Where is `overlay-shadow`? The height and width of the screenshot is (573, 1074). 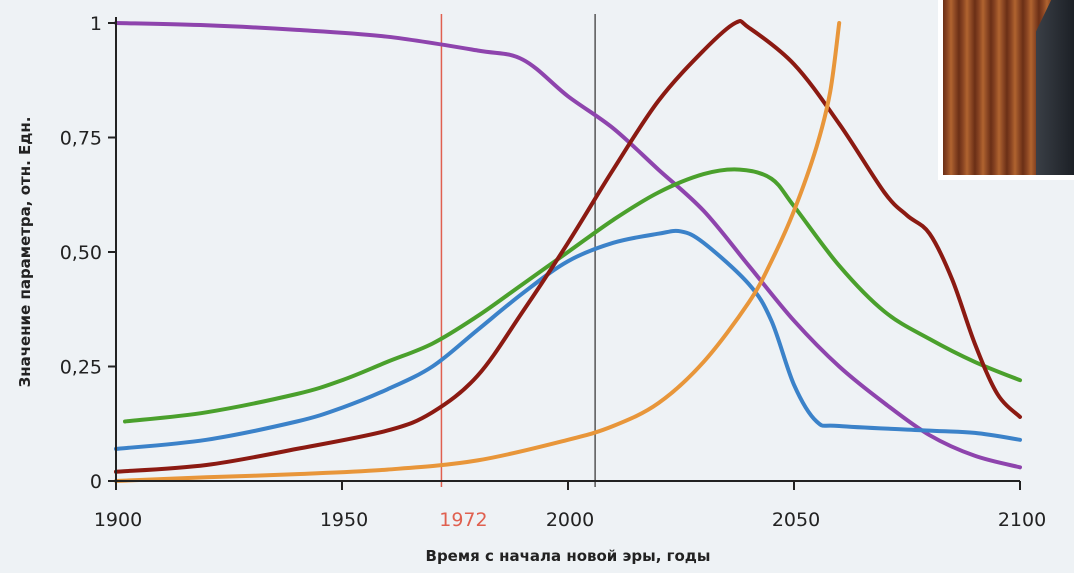 overlay-shadow is located at coordinates (1055, 87).